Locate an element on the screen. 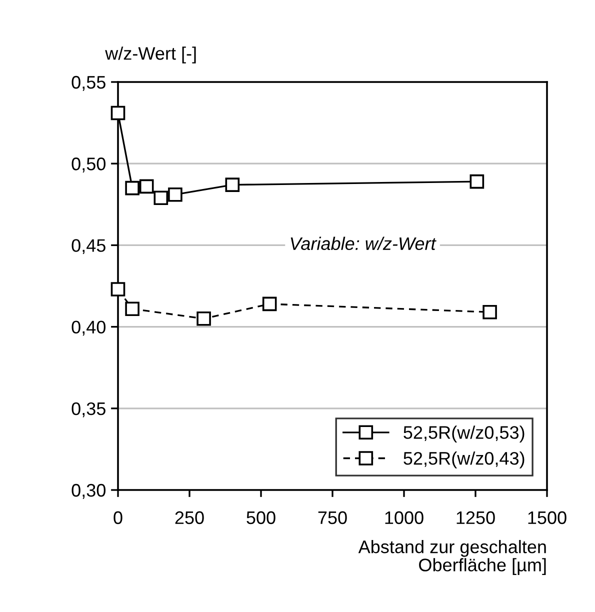 The height and width of the screenshot is (612, 595). x-tick-label: 250 is located at coordinates (189, 517).